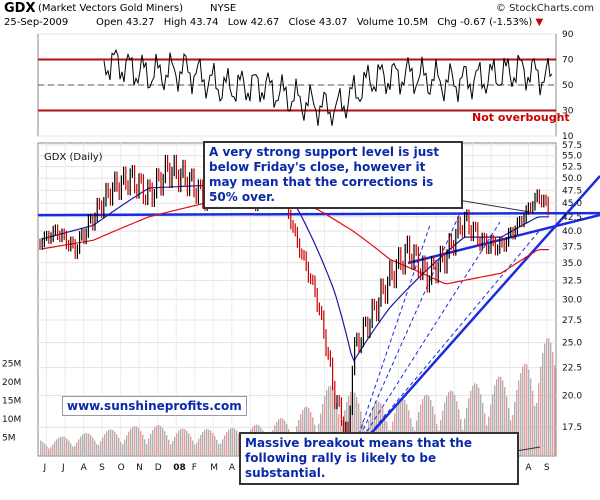 Image resolution: width=600 pixels, height=500 pixels. Describe the element at coordinates (572, 232) in the screenshot. I see `price-y-tick-label: 40.0` at that location.